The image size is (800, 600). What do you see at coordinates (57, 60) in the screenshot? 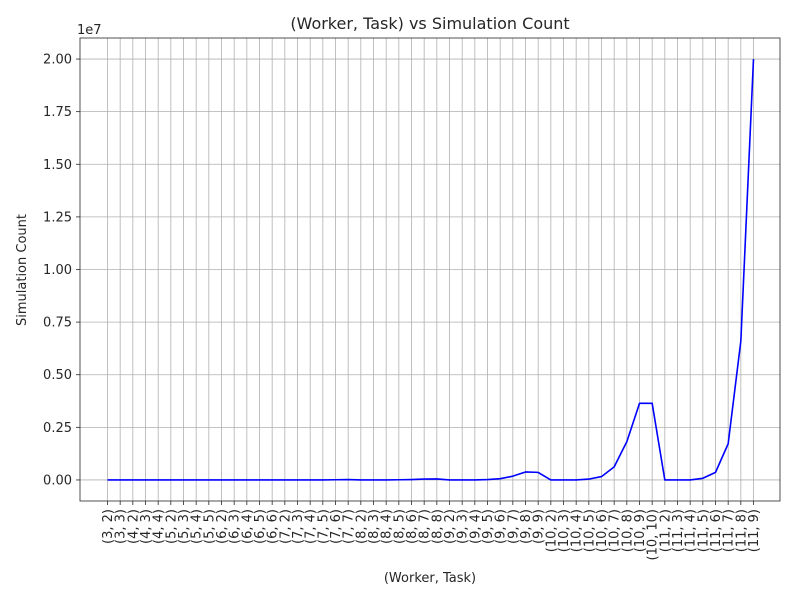
I see `y-tick-label: 2.00` at bounding box center [57, 60].